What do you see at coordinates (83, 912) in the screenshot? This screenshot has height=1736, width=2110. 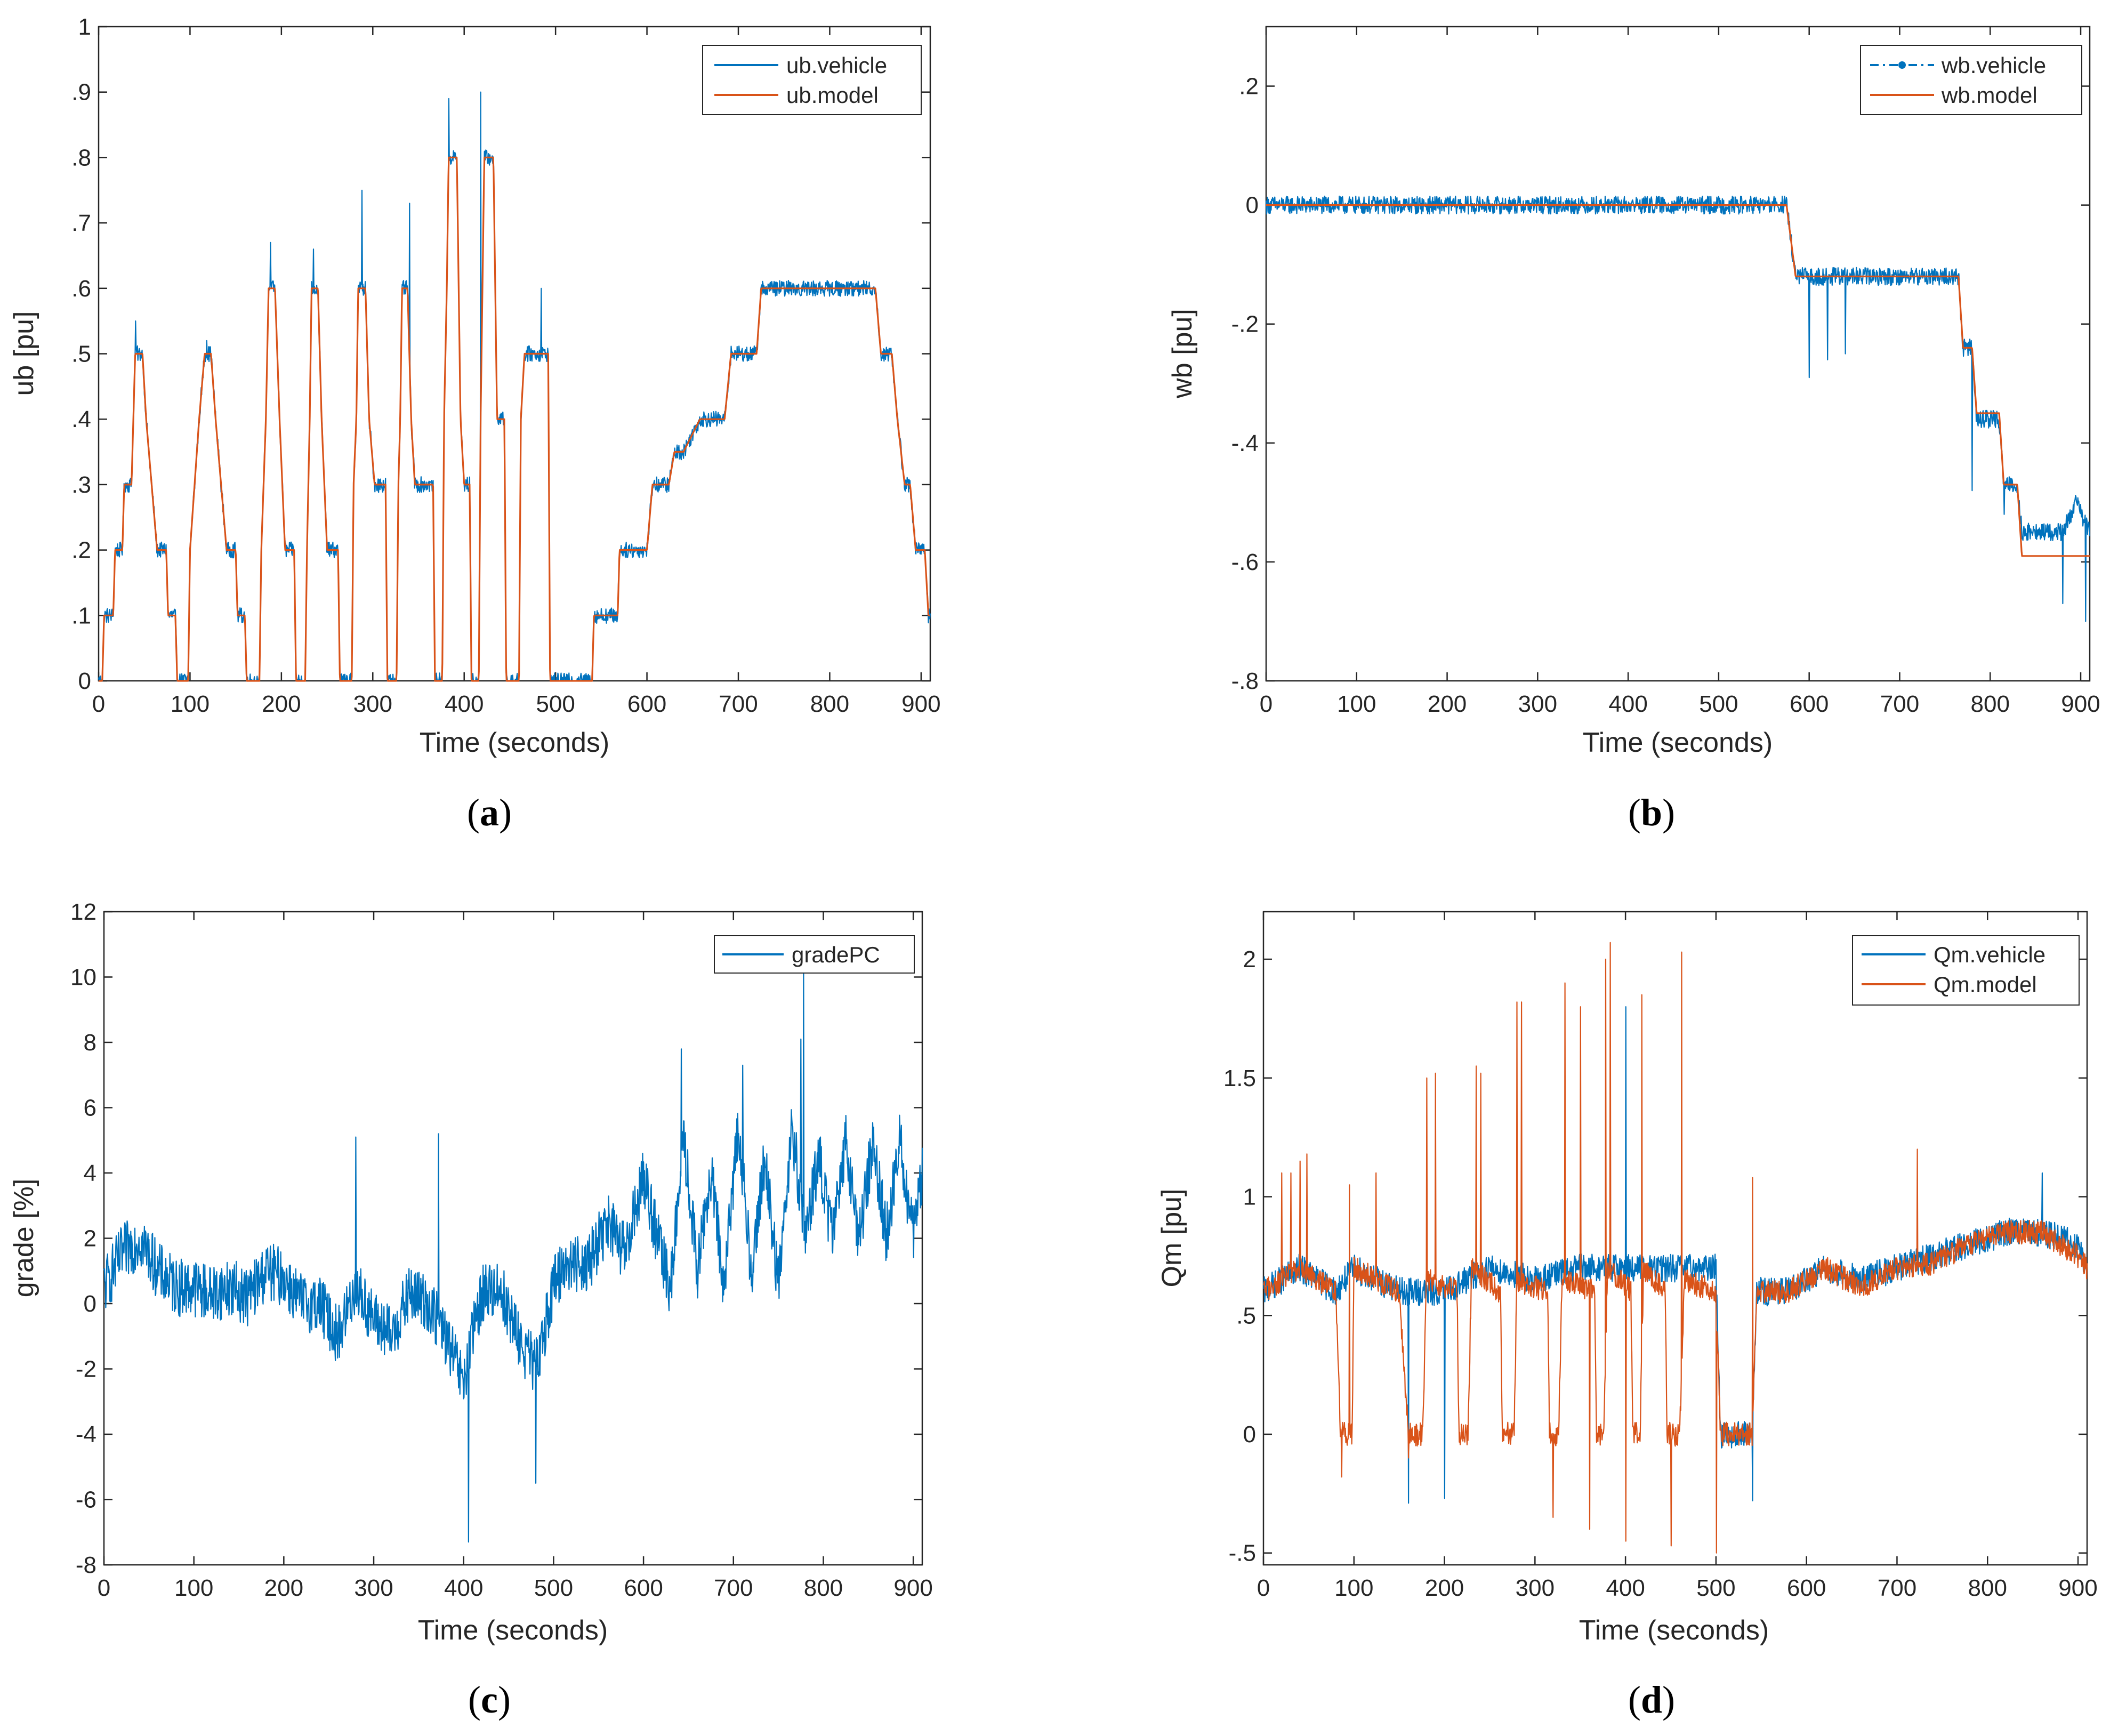 I see `y-tick-label: 12` at bounding box center [83, 912].